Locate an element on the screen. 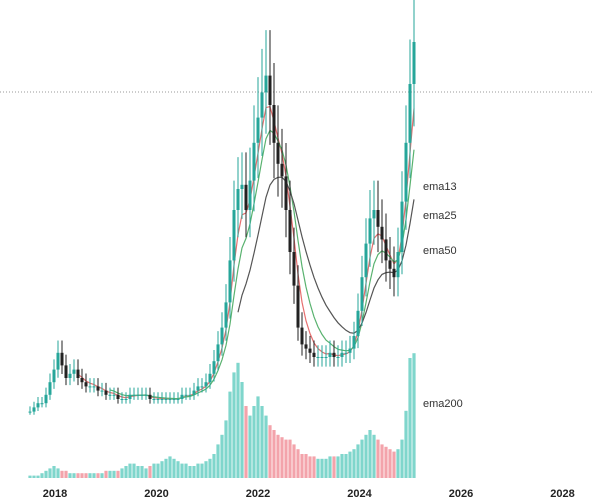 The height and width of the screenshot is (502, 592). ema-legend: ema13 ema25 ema50 ema200 is located at coordinates (443, 295).